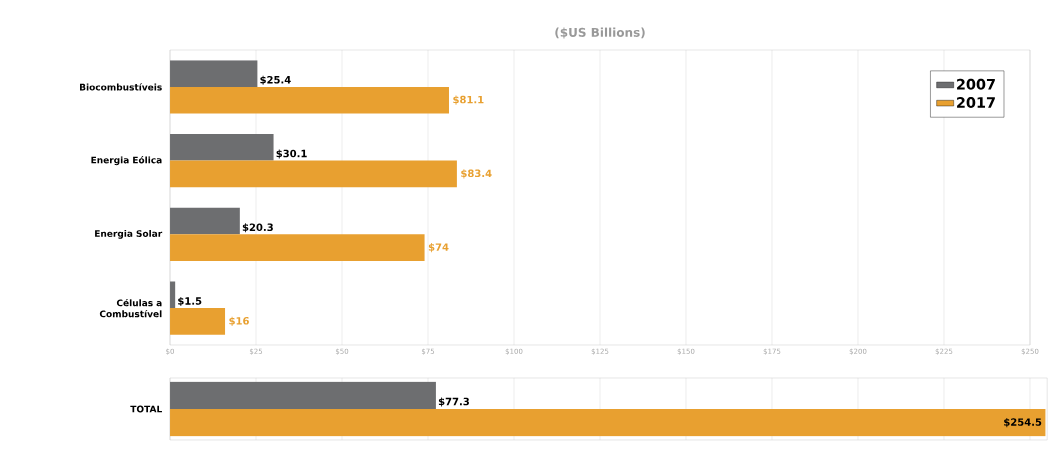 The height and width of the screenshot is (452, 1057). What do you see at coordinates (476, 174) in the screenshot?
I see `data-label: $83.4` at bounding box center [476, 174].